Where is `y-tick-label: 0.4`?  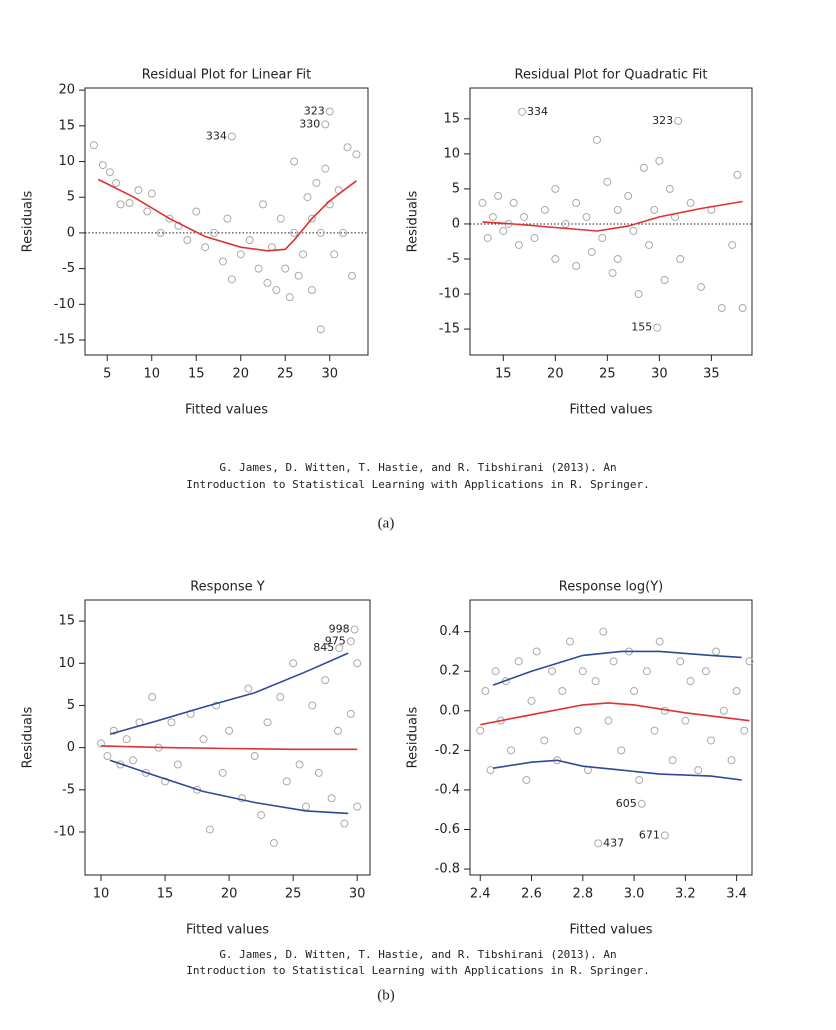 y-tick-label: 0.4 is located at coordinates (449, 631).